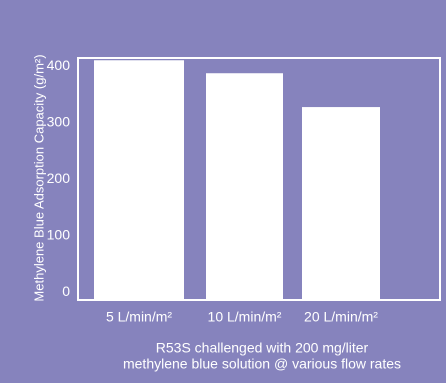 Image resolution: width=446 pixels, height=383 pixels. What do you see at coordinates (262, 348) in the screenshot?
I see `caption: R53S challenged with 200 mg/liter` at bounding box center [262, 348].